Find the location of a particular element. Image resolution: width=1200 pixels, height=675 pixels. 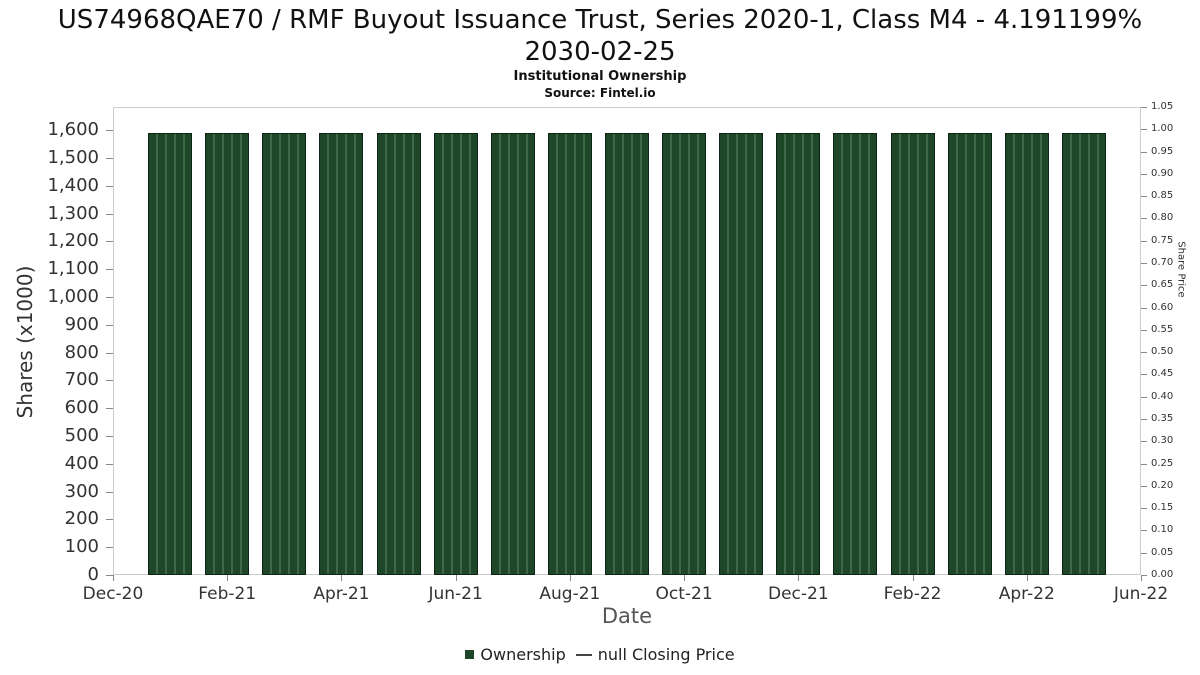

x-axis-label: Date is located at coordinates (627, 616).